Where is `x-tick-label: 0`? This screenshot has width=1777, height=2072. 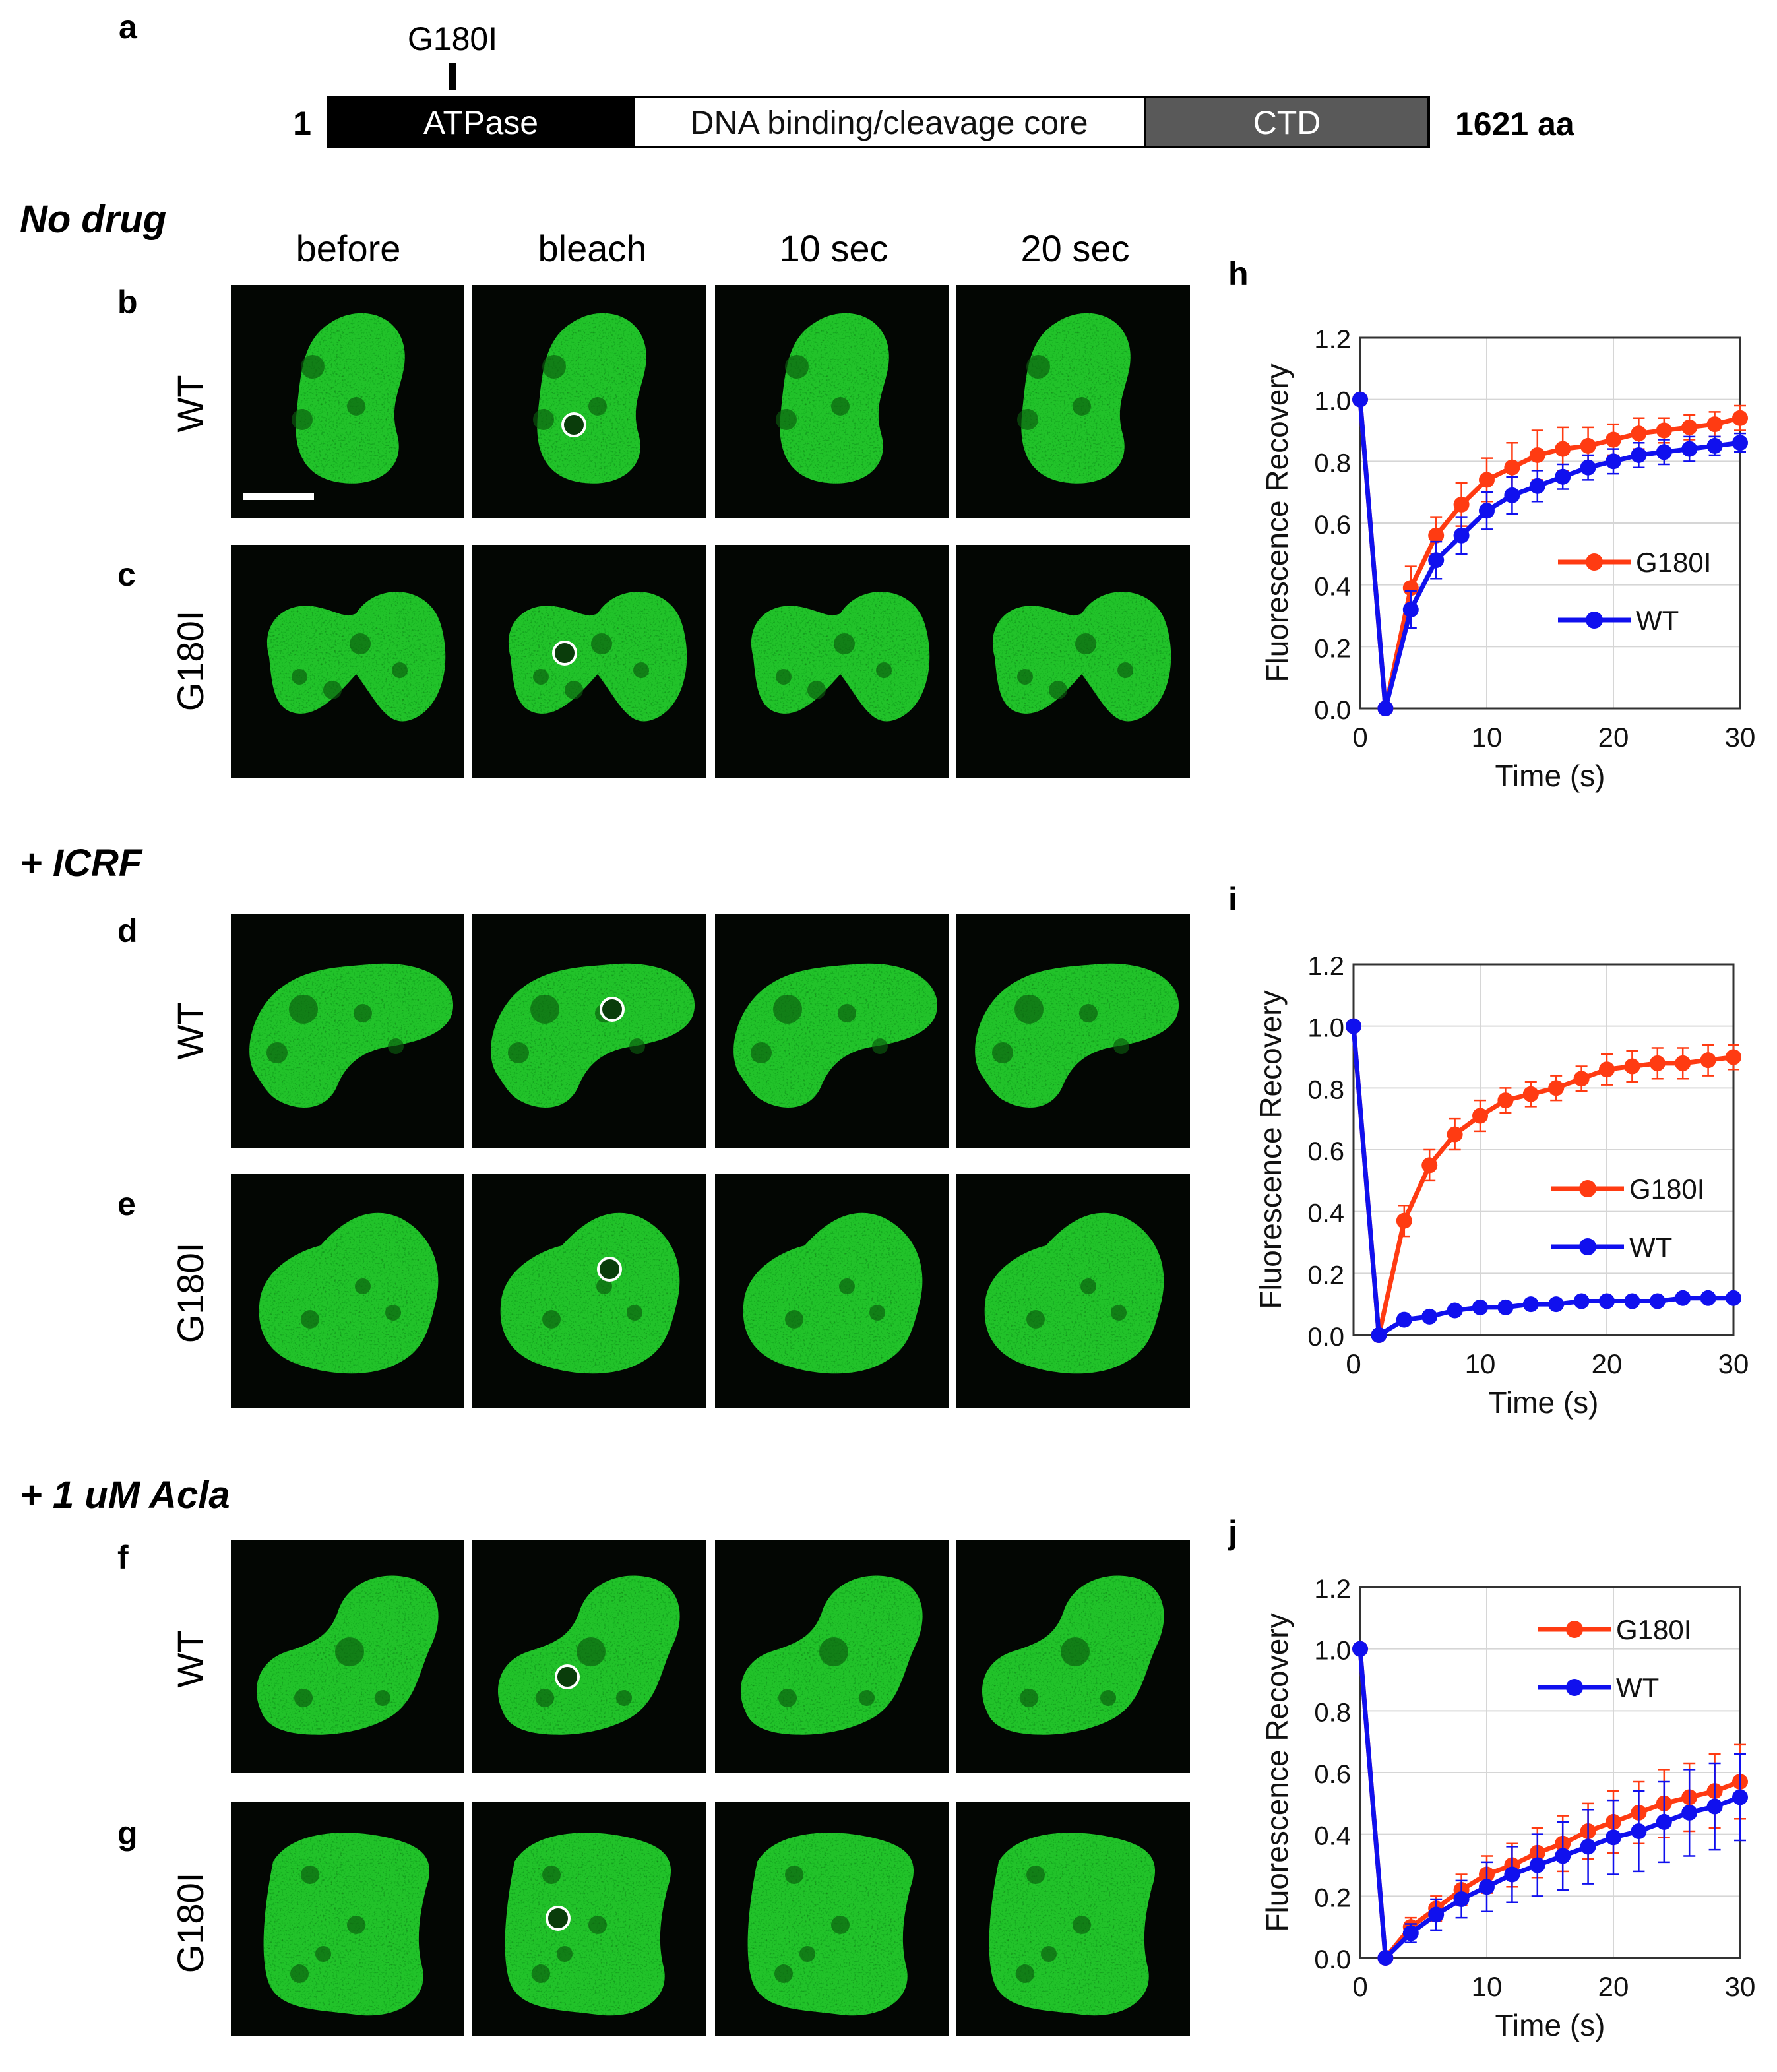 x-tick-label: 0 is located at coordinates (1353, 1363).